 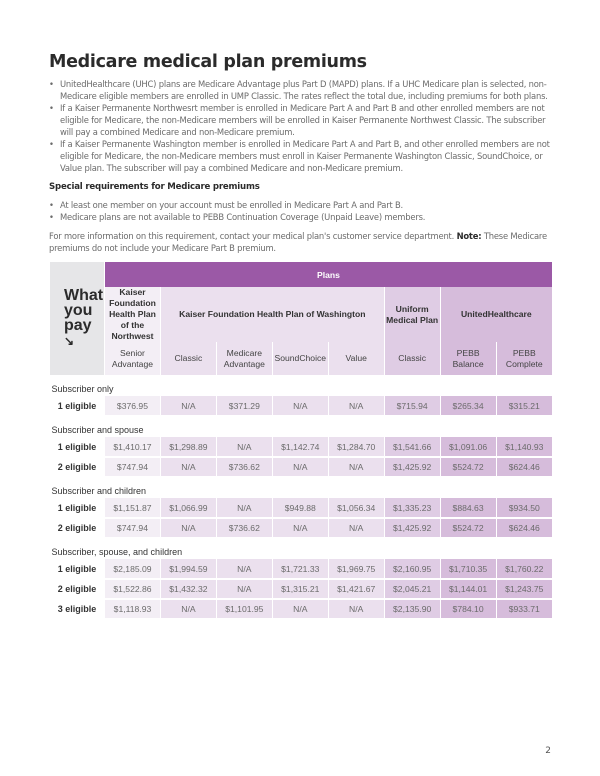 What do you see at coordinates (244, 609) in the screenshot?
I see `premium-cell: $1,101.95` at bounding box center [244, 609].